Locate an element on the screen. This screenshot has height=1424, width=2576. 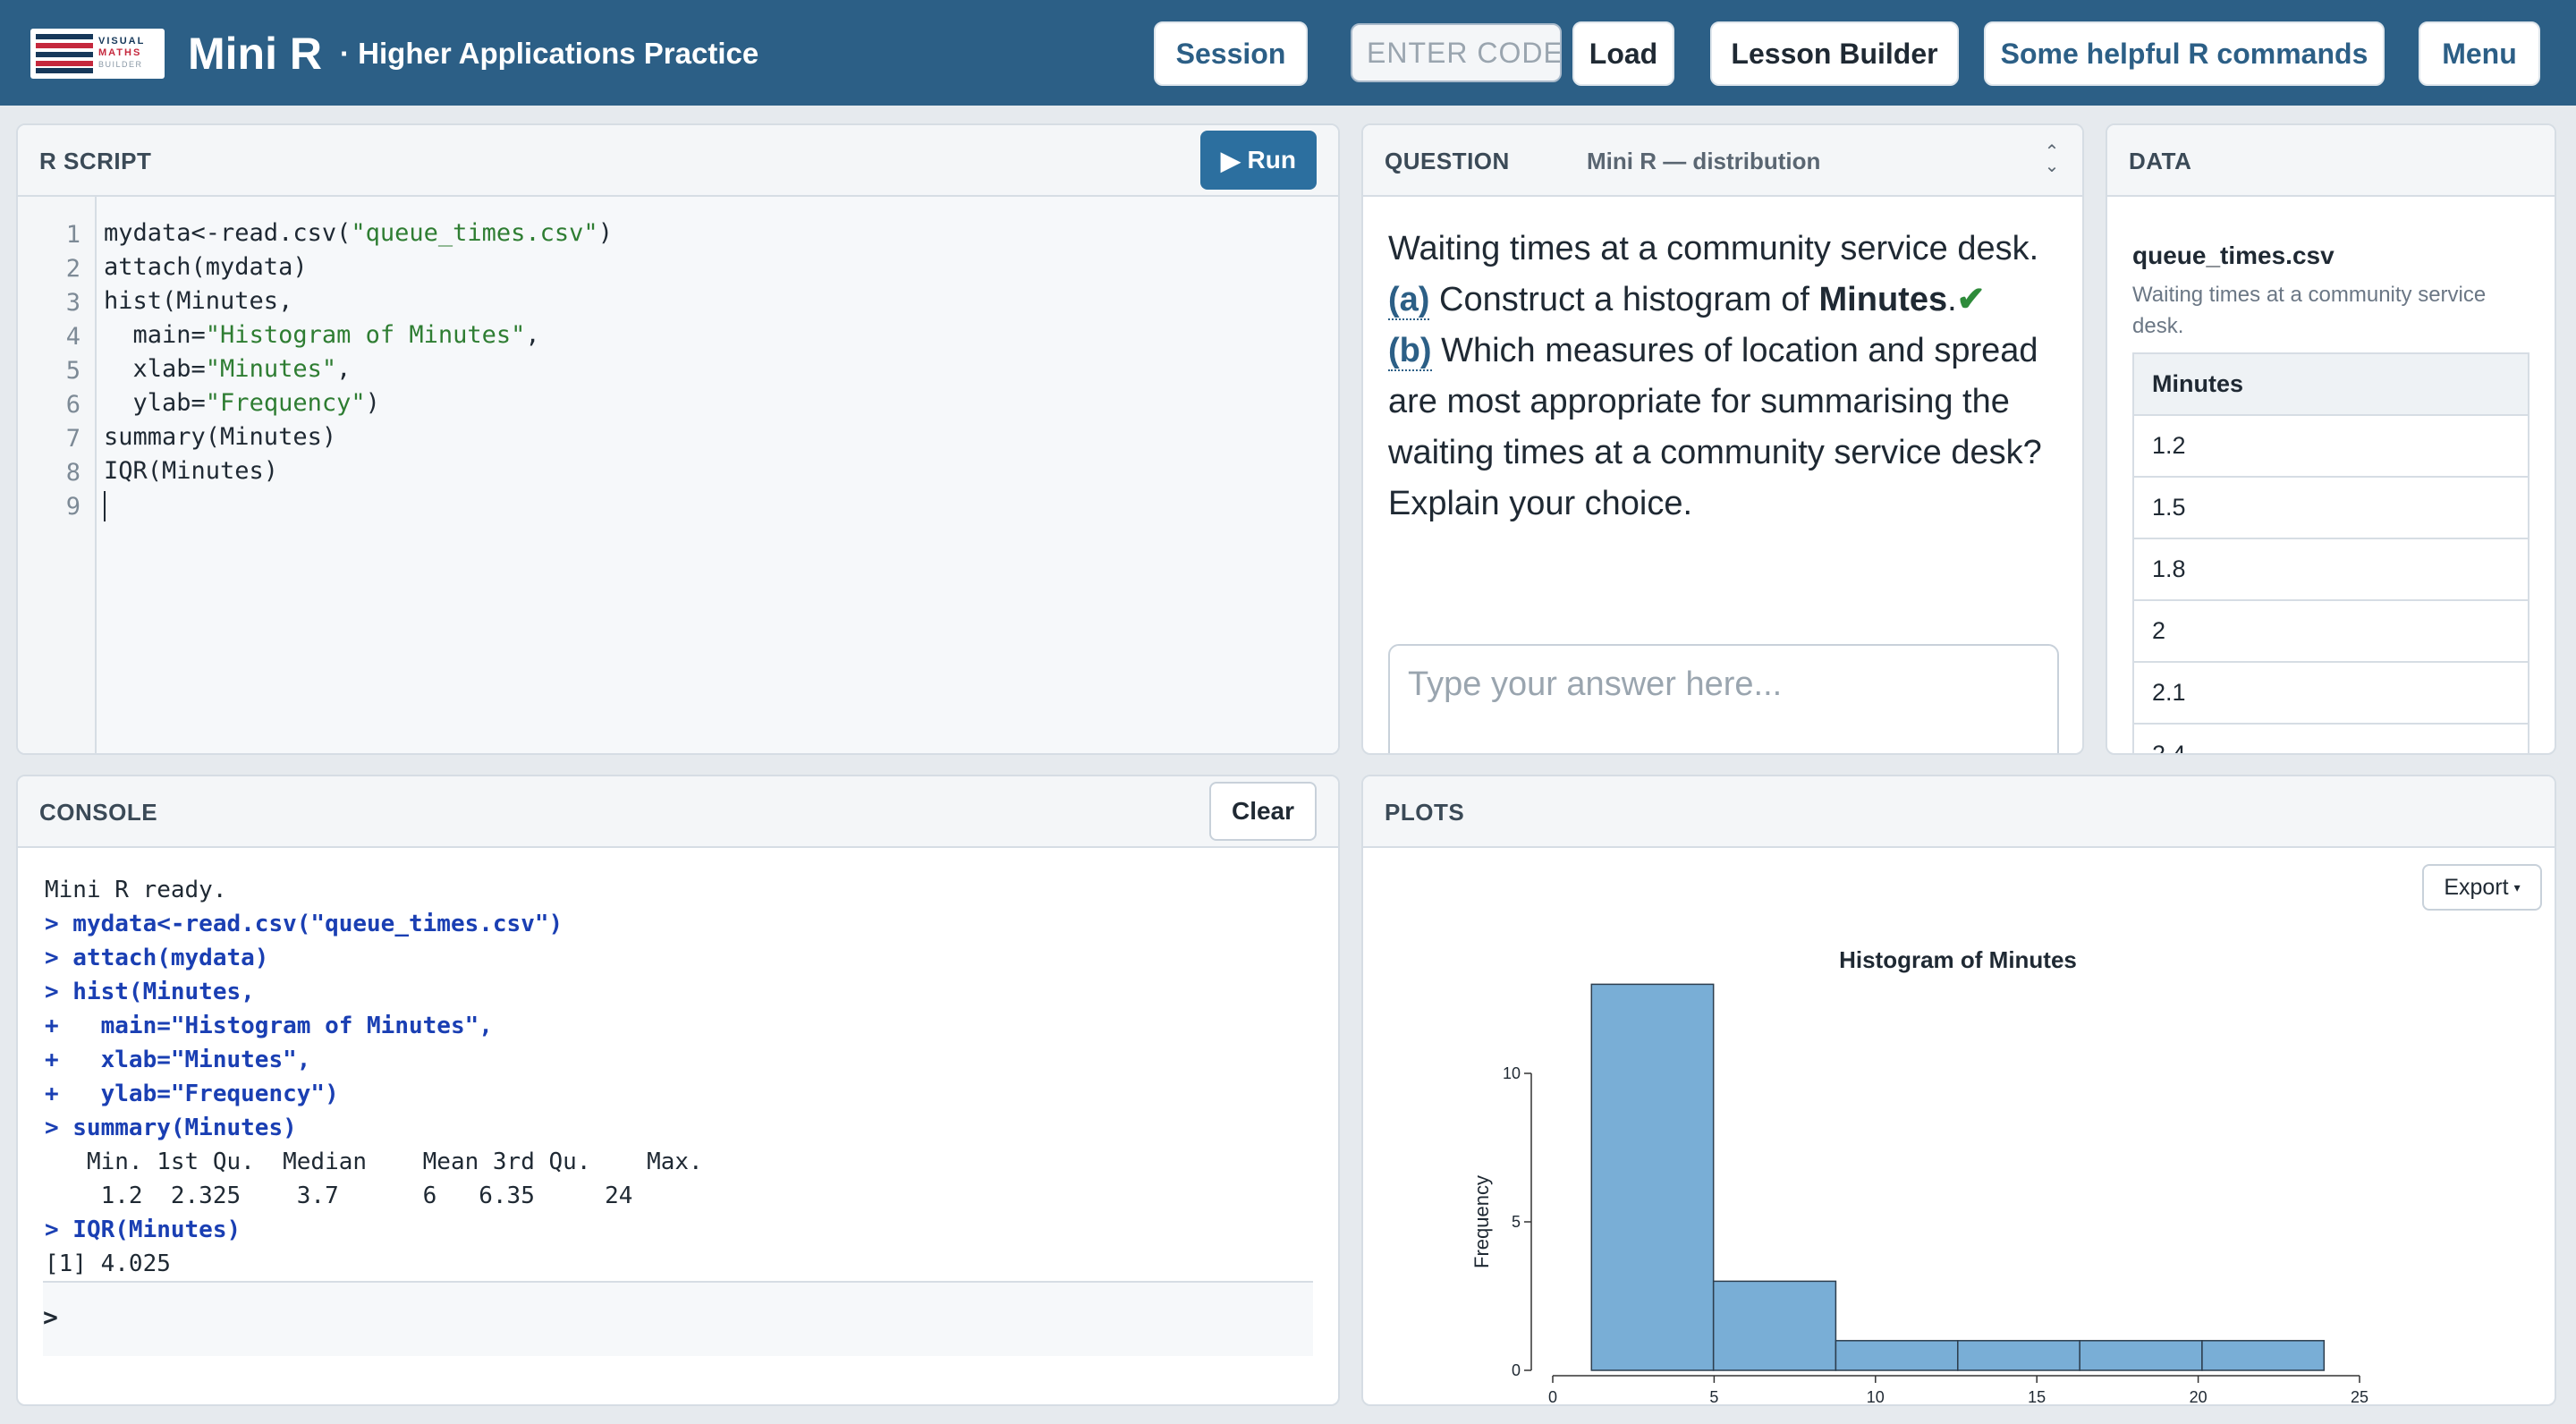
logo-wordmark: VISUAL MATHS BUILDER is located at coordinates (122, 52).